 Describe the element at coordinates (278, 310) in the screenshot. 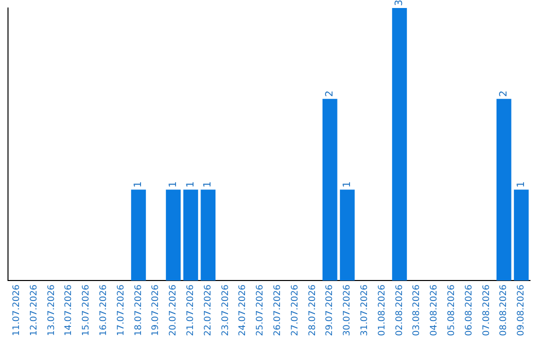

I see `x-tick-label: 26.07.2026` at that location.